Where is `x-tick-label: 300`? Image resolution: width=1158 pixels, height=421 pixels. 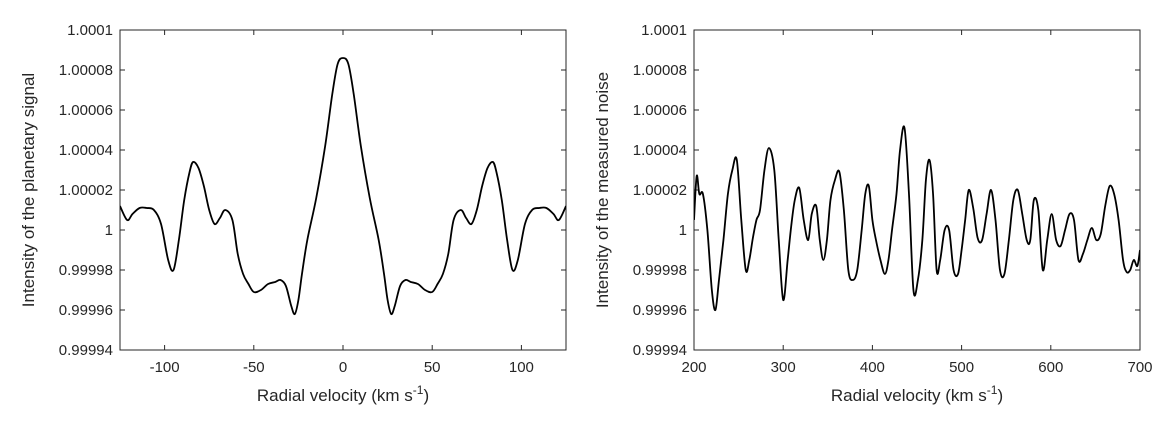 x-tick-label: 300 is located at coordinates (783, 367).